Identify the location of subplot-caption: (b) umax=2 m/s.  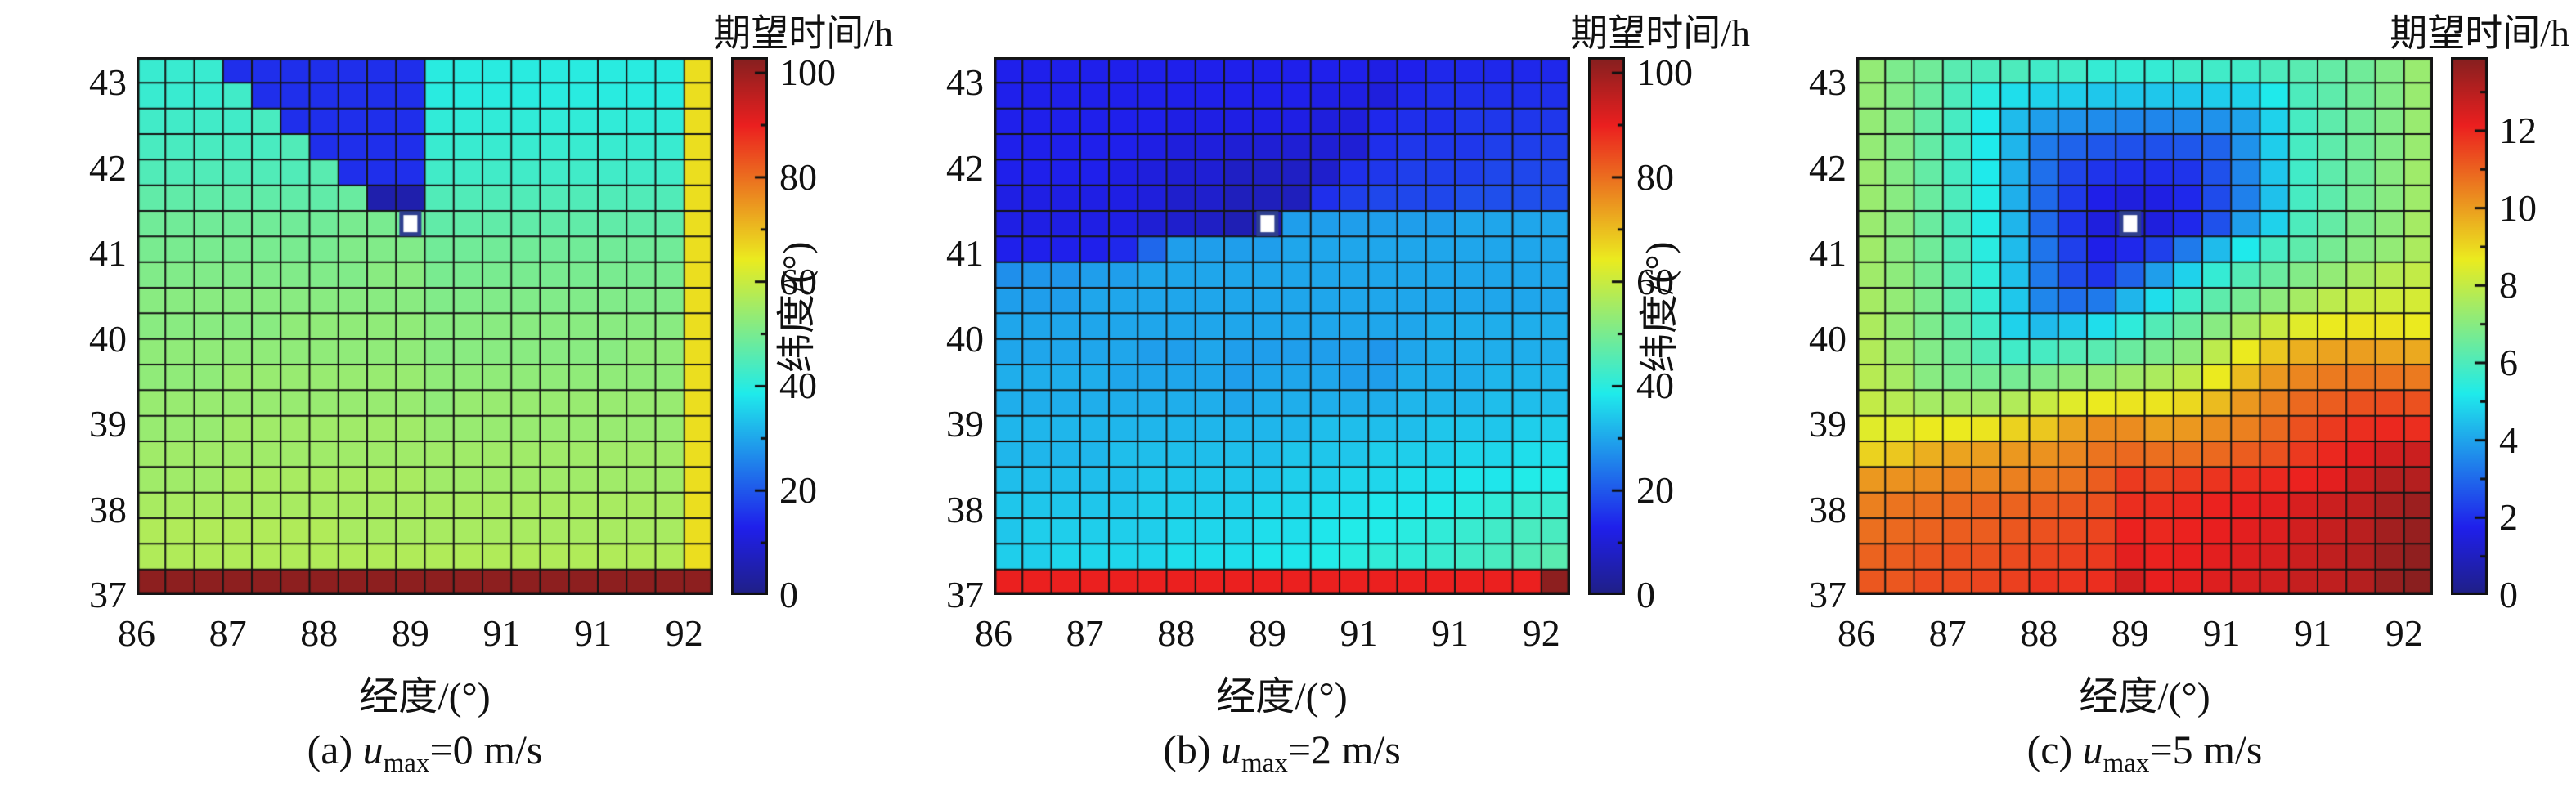
(1282, 751).